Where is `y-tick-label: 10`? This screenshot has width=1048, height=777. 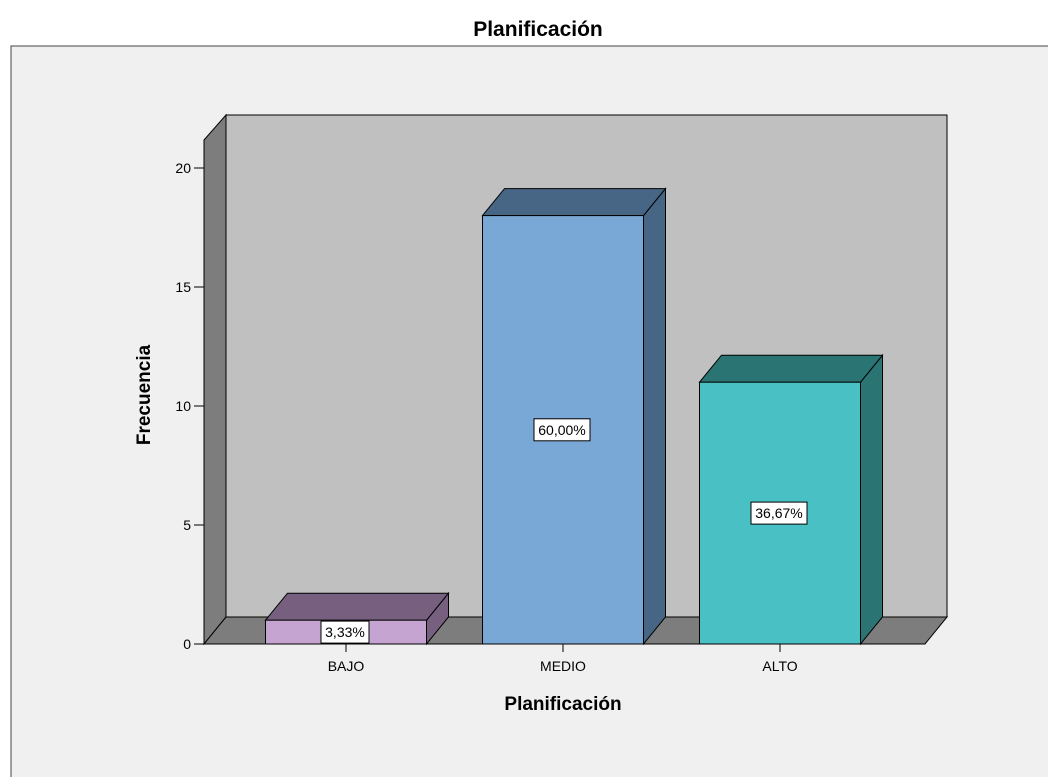
y-tick-label: 10 is located at coordinates (183, 406).